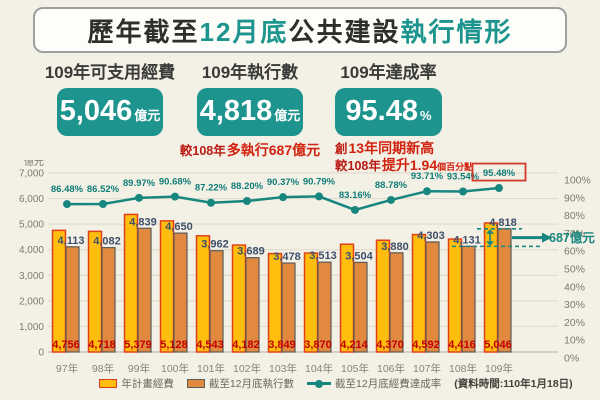 This screenshot has width=600, height=400. Describe the element at coordinates (102, 345) in the screenshot. I see `plan-value-label: 4,718` at that location.